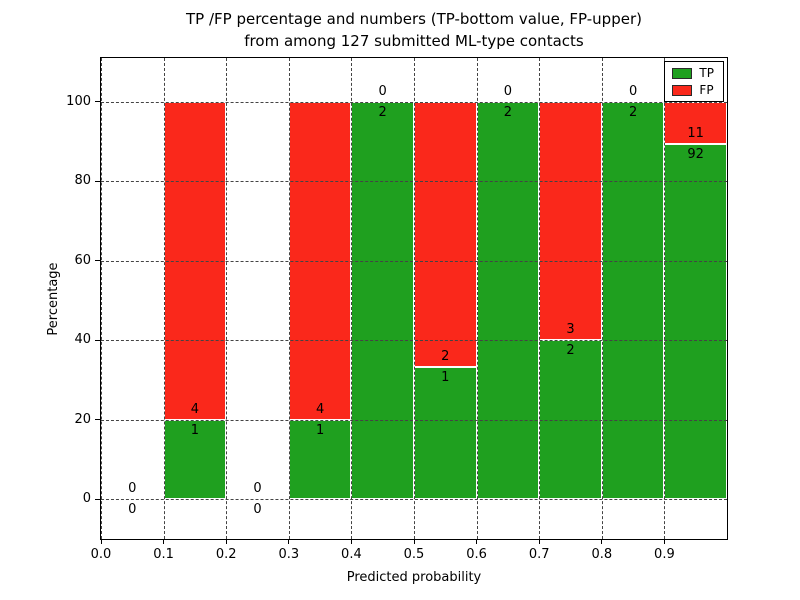 The width and height of the screenshot is (800, 600). I want to click on x-tick-label: 0.6, so click(476, 554).